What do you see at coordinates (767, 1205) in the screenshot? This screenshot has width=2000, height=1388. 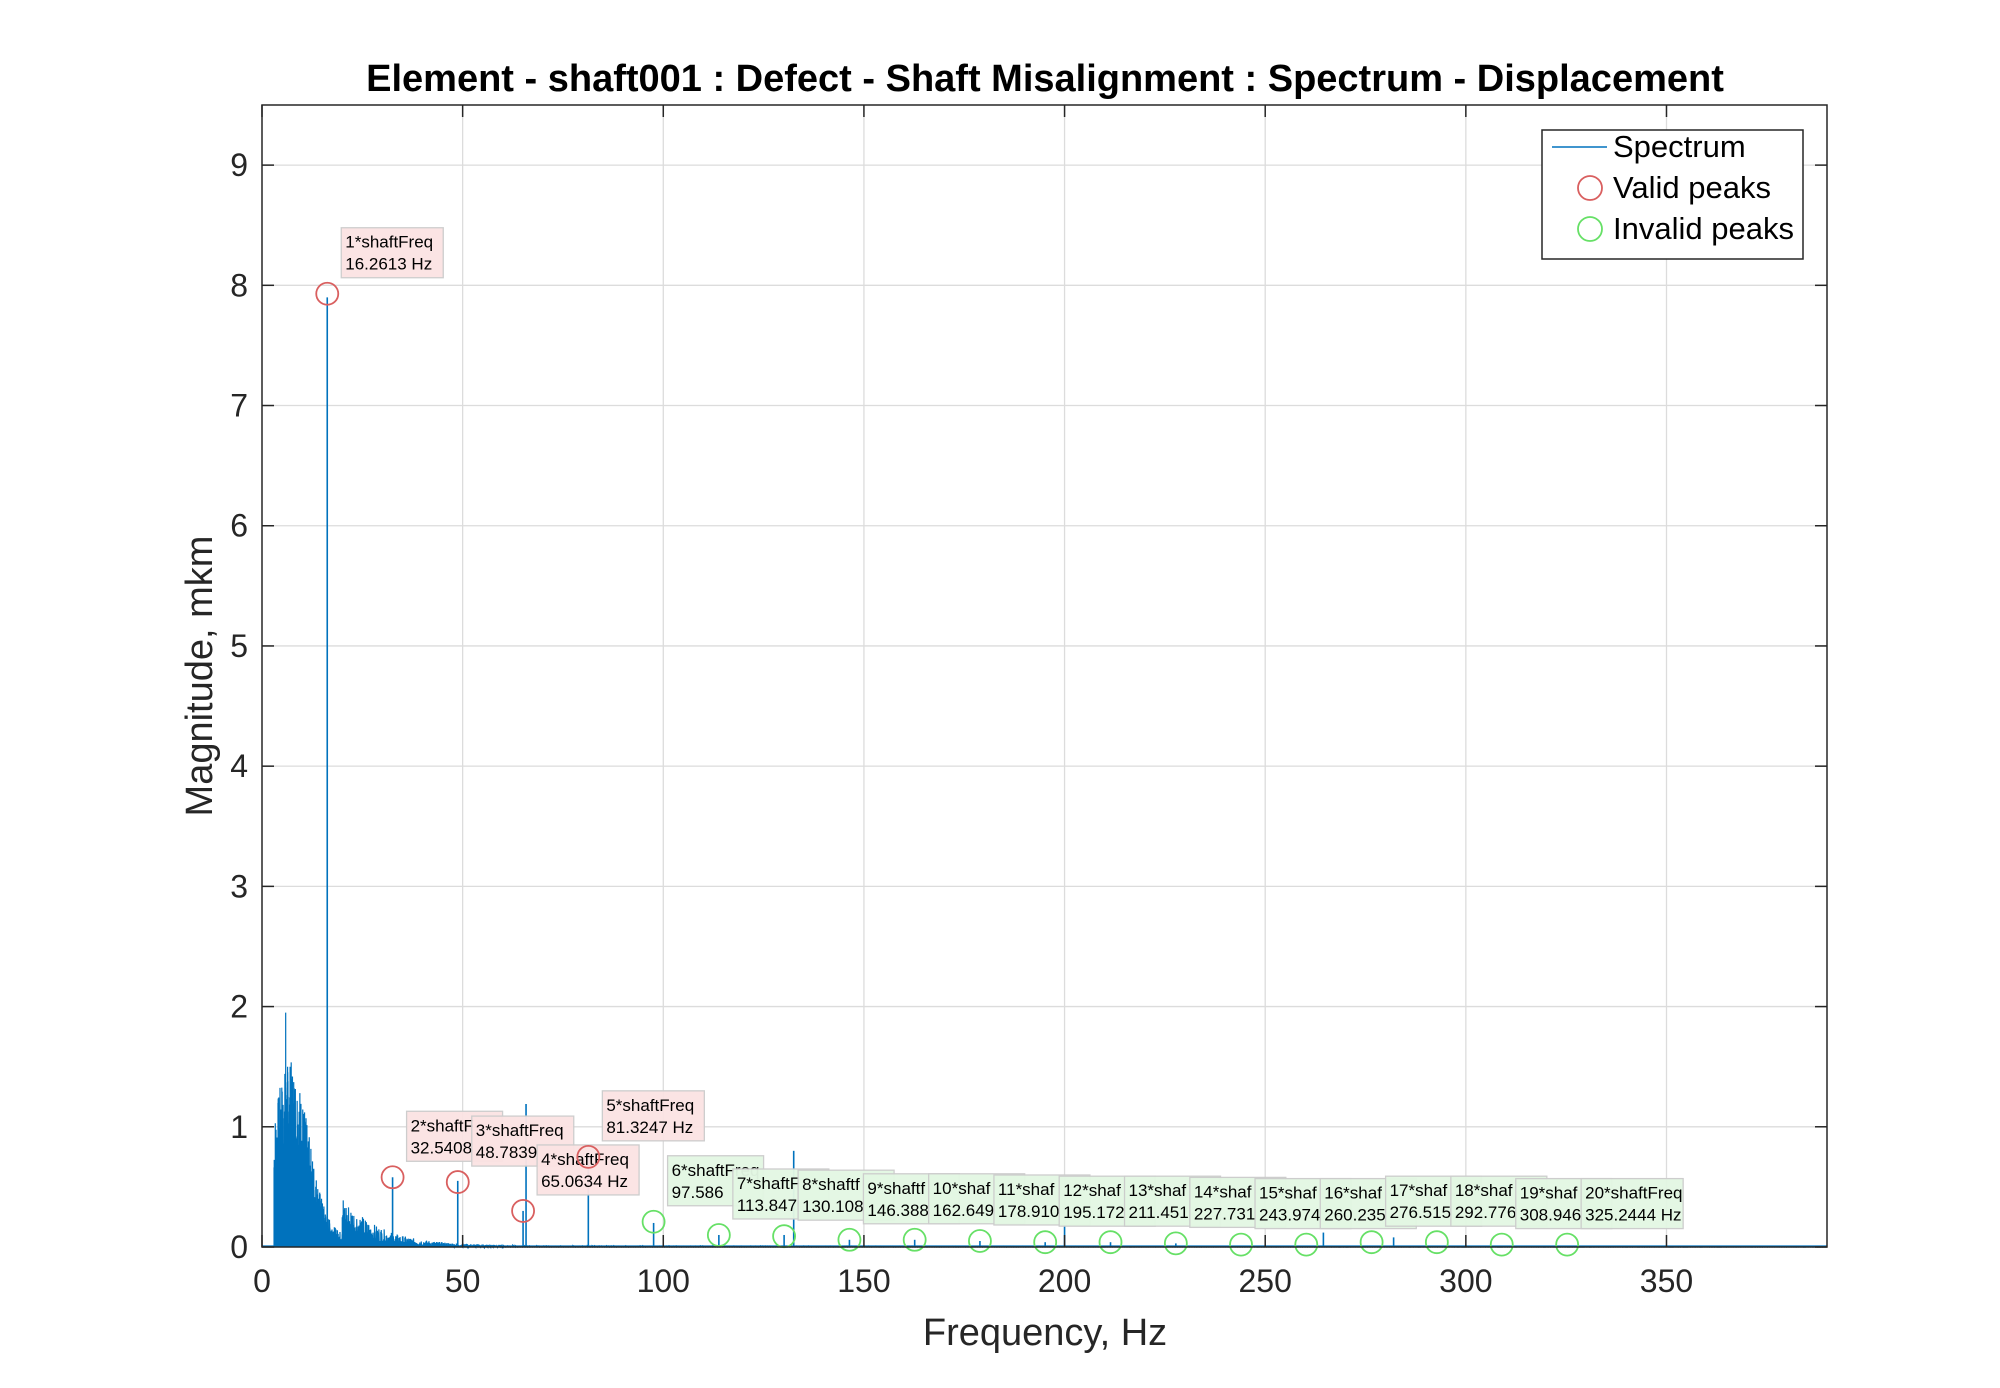 I see `peak-label-frequency: 113.847` at bounding box center [767, 1205].